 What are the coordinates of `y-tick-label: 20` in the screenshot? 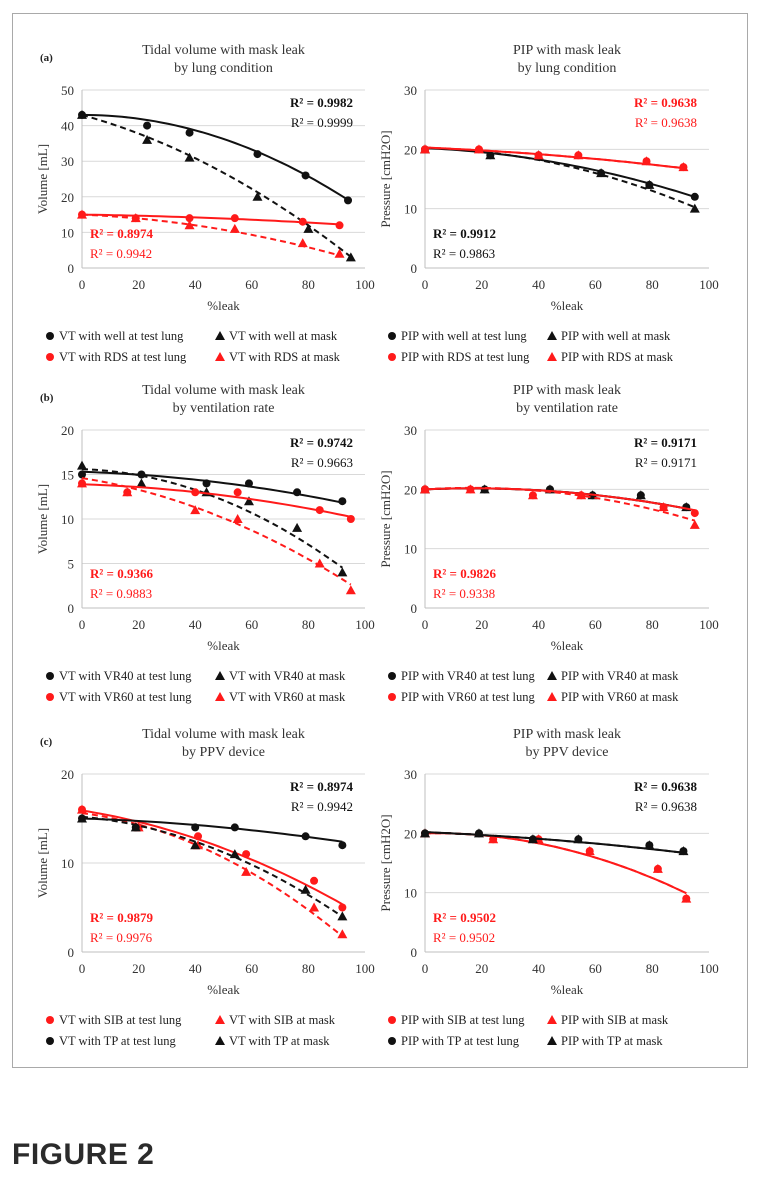 It's located at (410, 489).